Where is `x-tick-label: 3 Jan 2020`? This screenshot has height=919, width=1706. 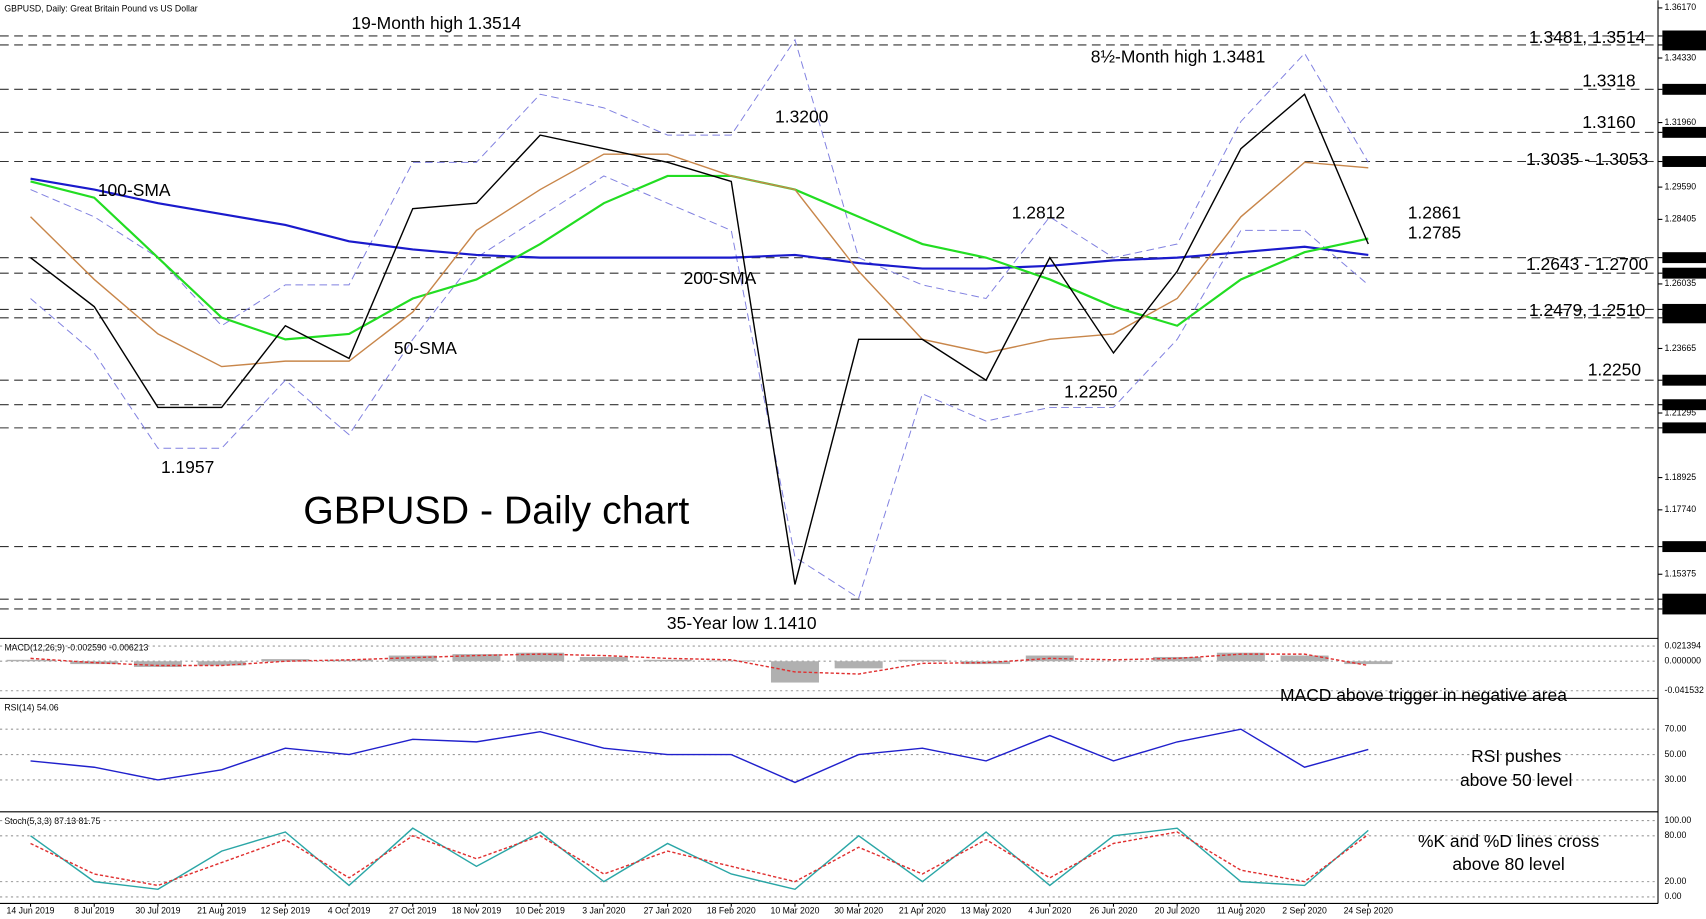 x-tick-label: 3 Jan 2020 is located at coordinates (603, 910).